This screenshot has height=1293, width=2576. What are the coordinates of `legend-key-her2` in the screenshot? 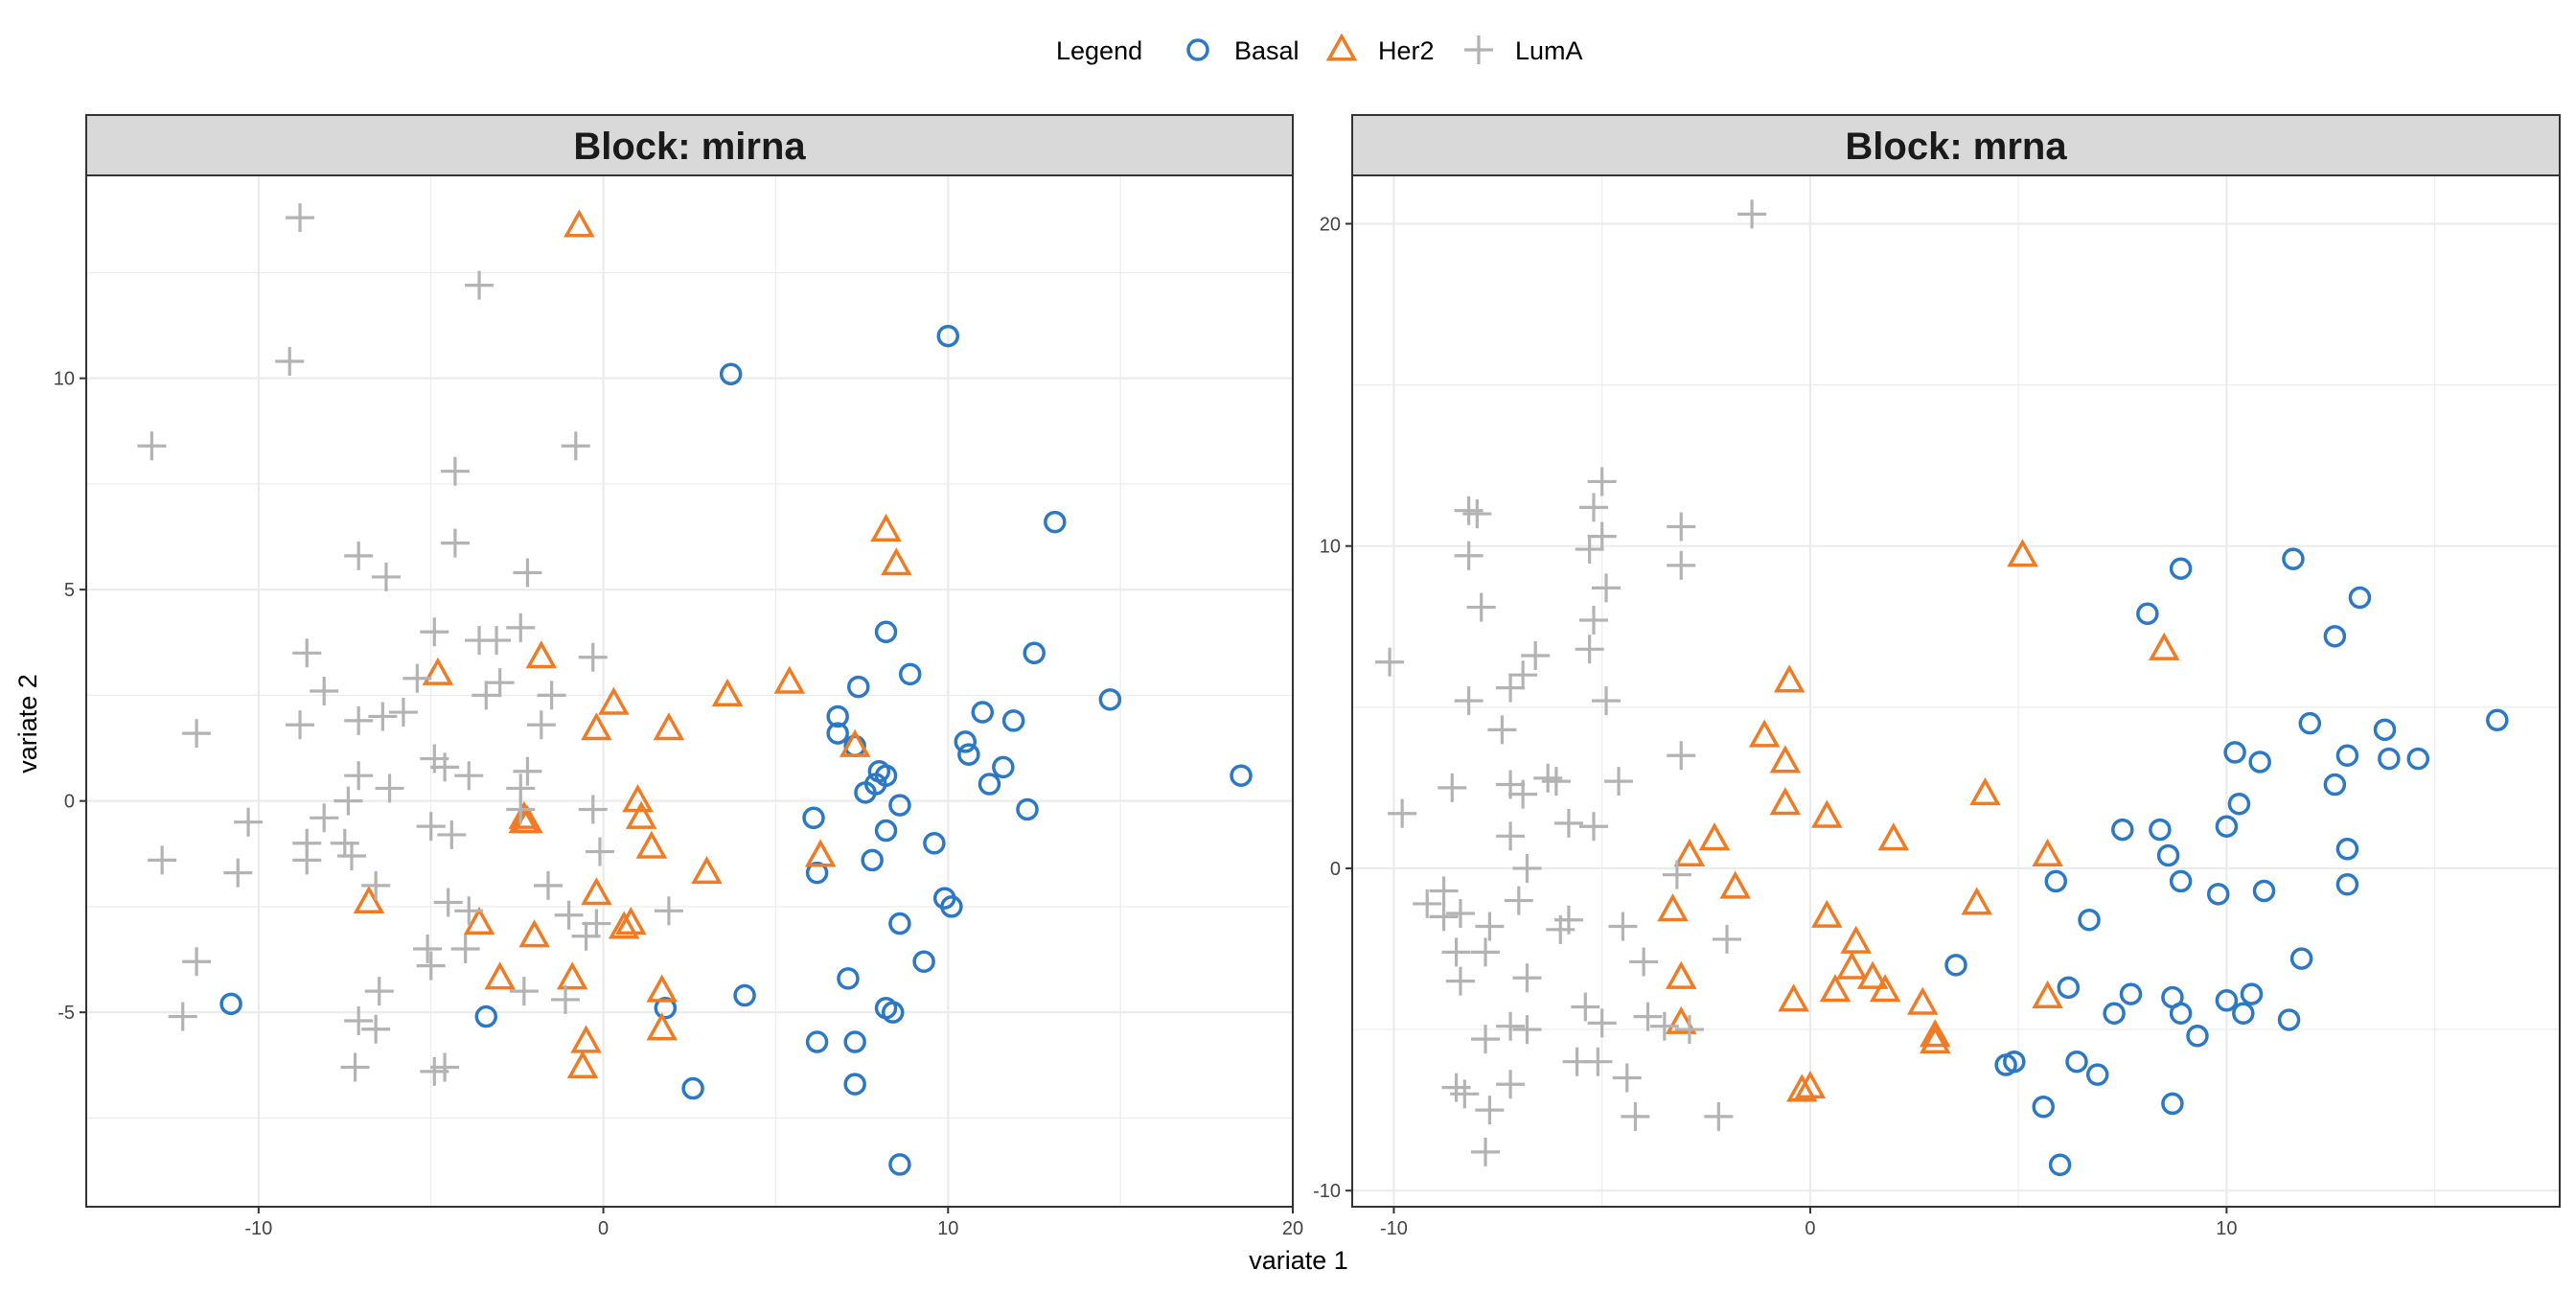 It's located at (1341, 47).